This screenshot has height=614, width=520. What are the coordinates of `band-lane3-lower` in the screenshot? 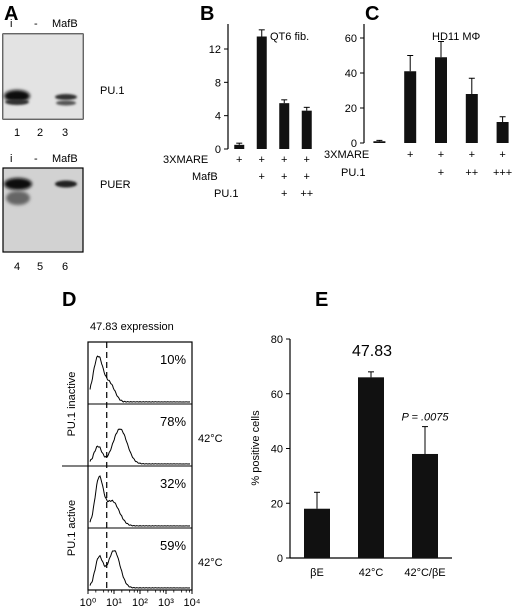 It's located at (66, 103).